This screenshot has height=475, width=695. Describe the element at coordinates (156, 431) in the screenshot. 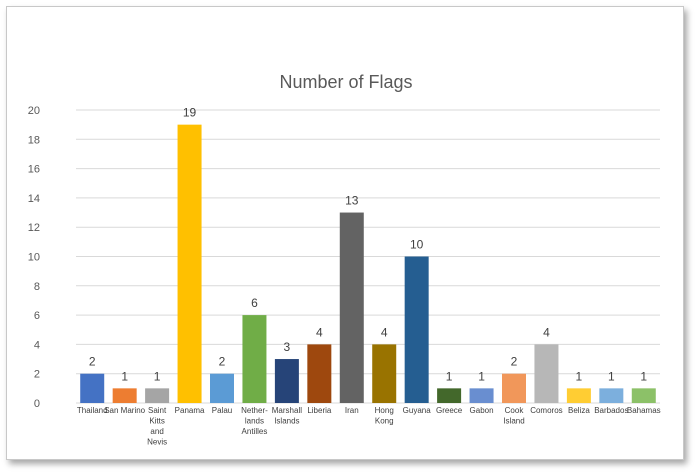

I see `x-tick-label-line: and` at that location.